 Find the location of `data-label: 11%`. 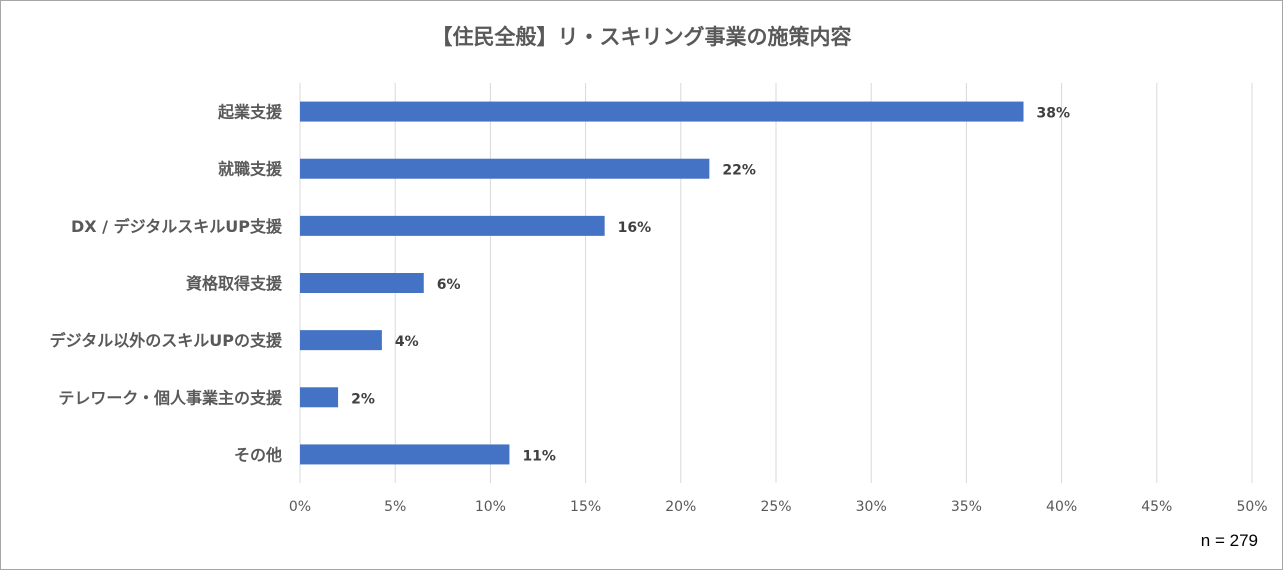

data-label: 11% is located at coordinates (539, 456).